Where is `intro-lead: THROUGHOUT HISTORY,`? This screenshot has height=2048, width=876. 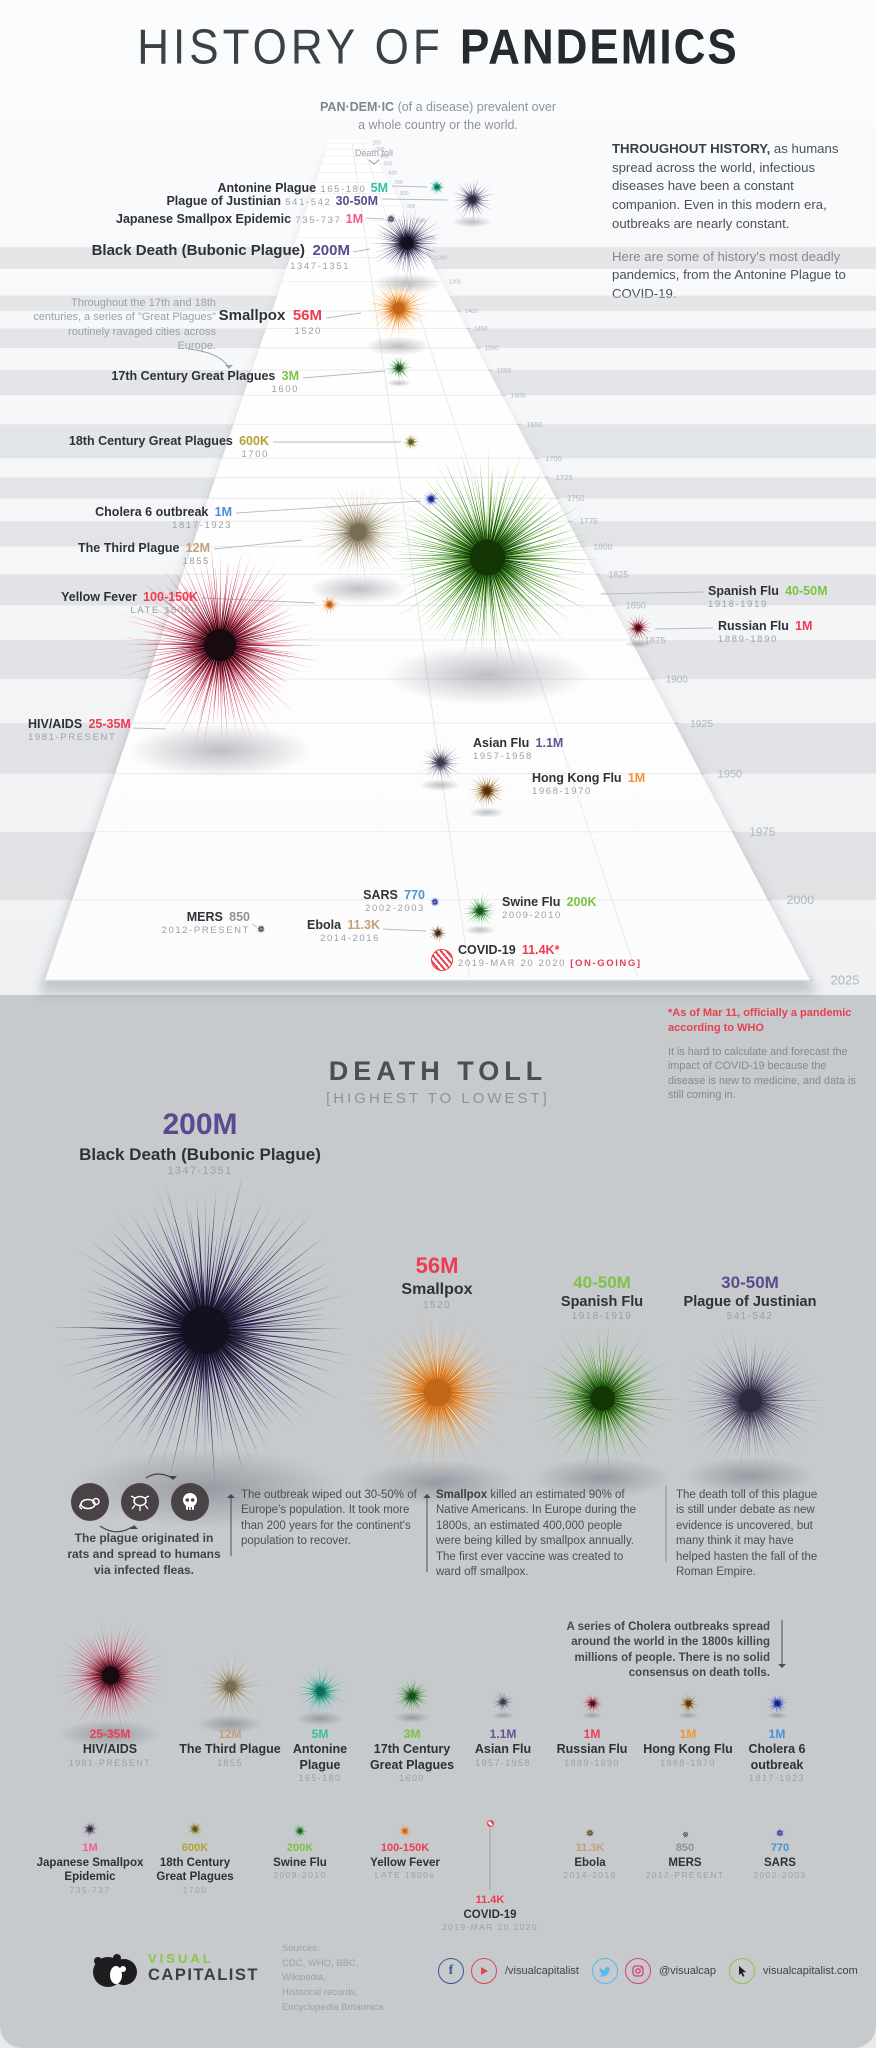 intro-lead: THROUGHOUT HISTORY, is located at coordinates (691, 148).